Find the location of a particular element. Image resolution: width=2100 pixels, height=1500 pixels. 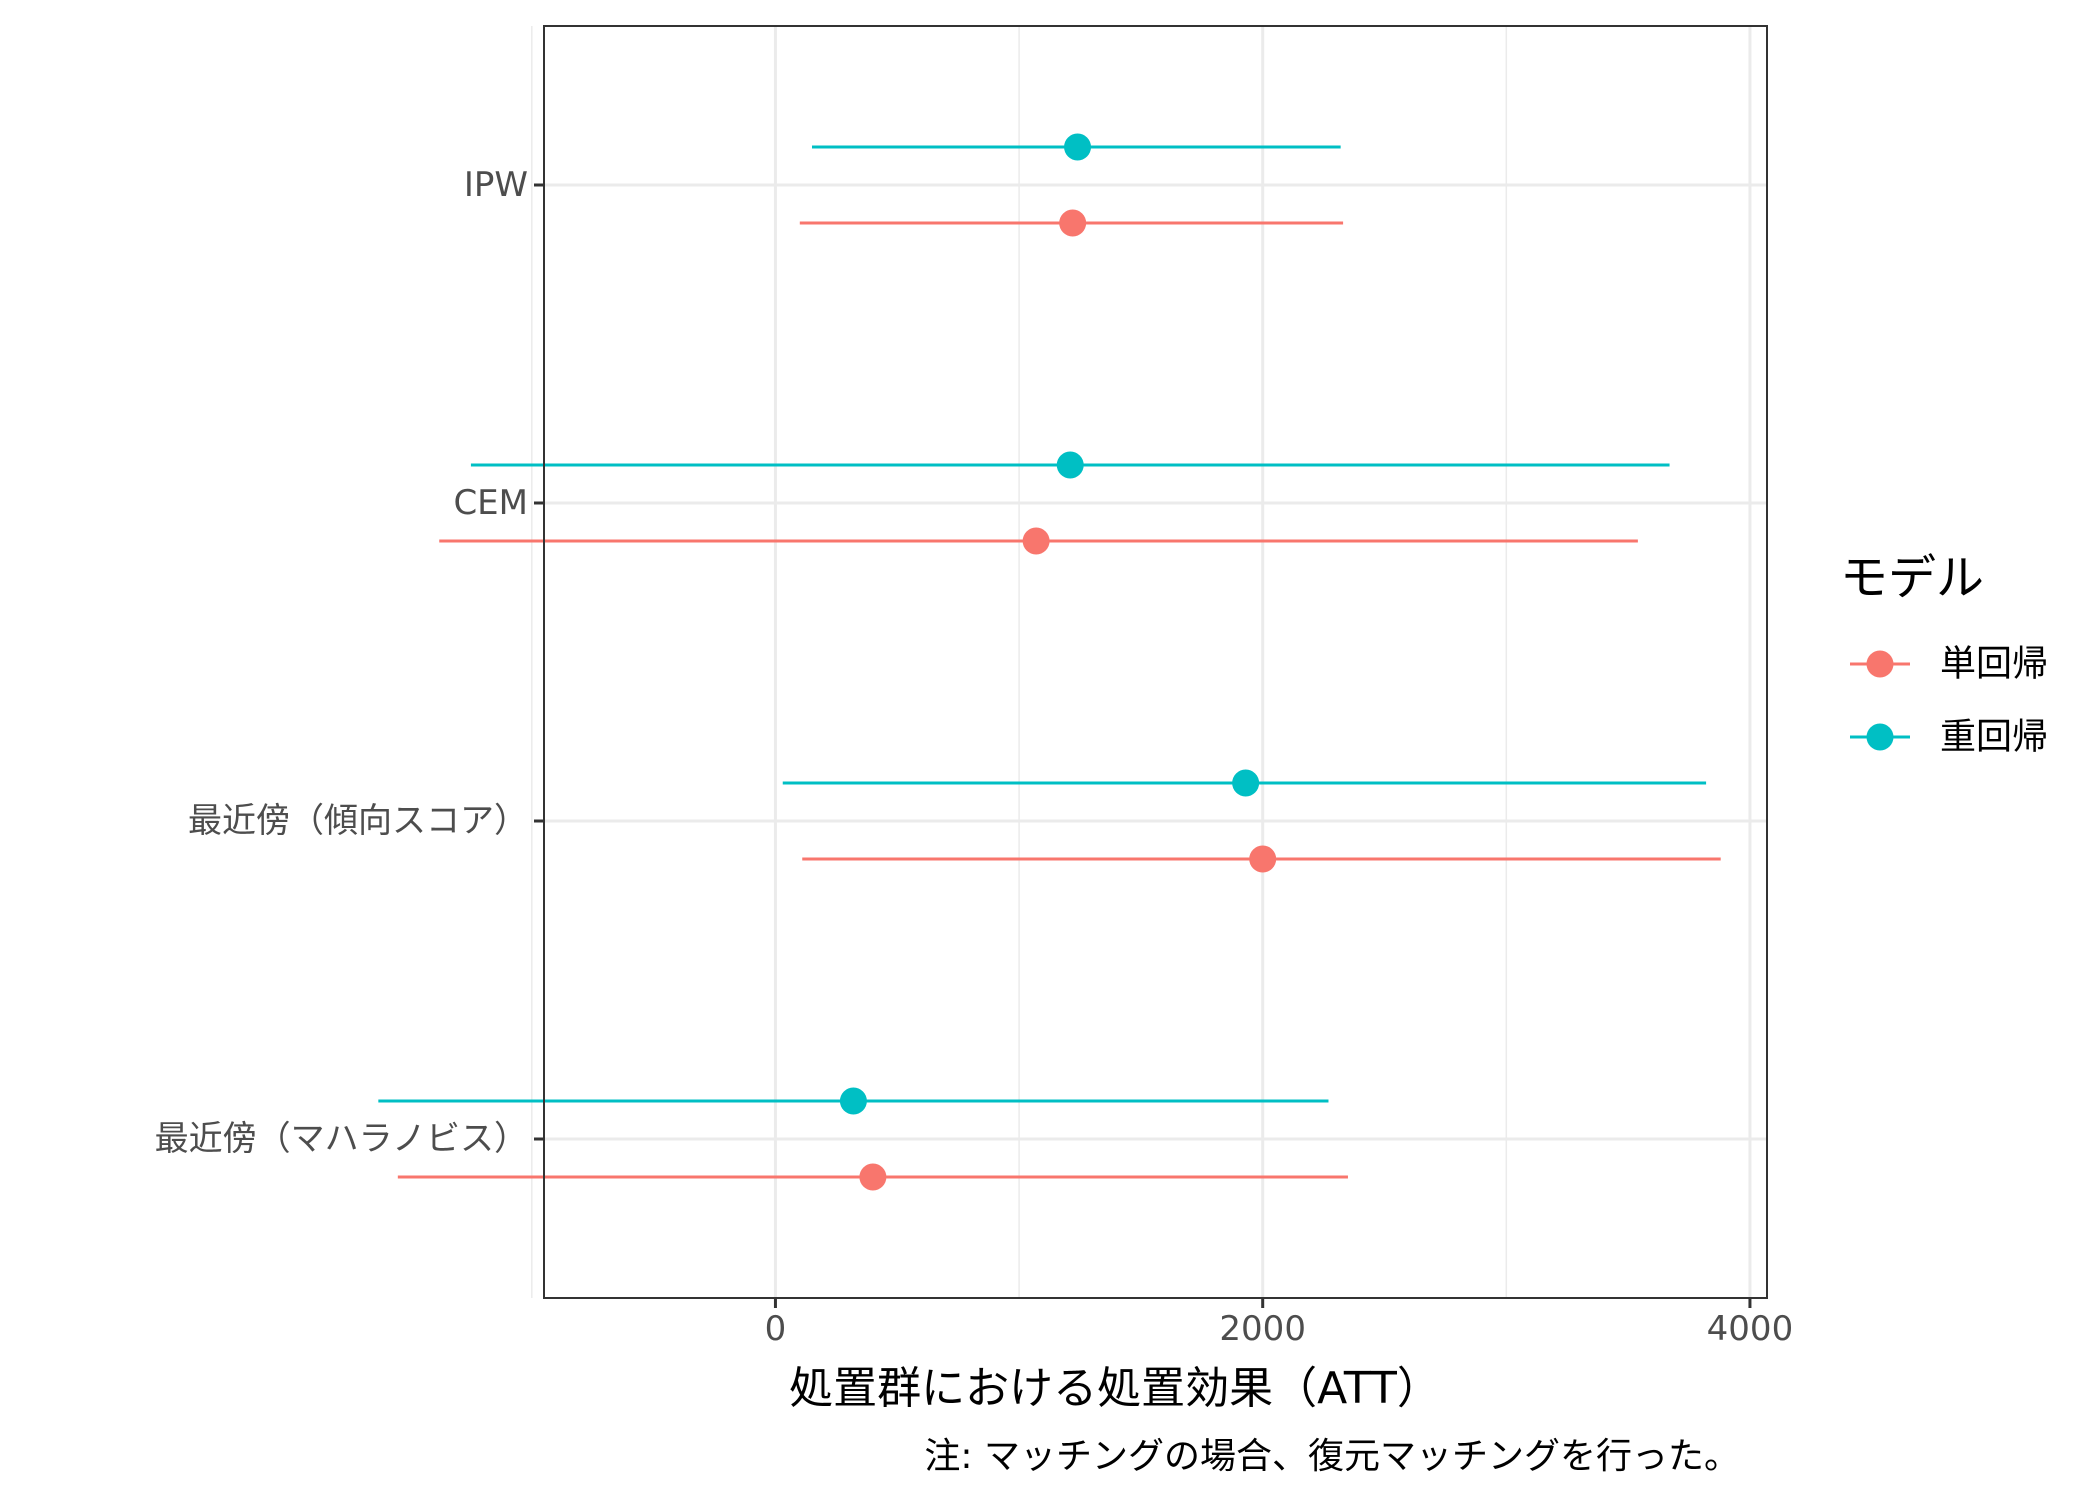

legend-label: 単回帰 is located at coordinates (1994, 664).